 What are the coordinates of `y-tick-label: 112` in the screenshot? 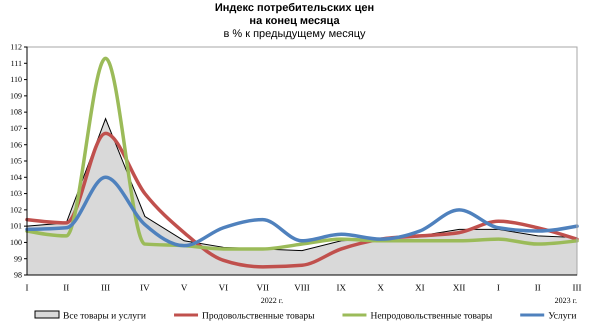 It's located at (16, 47).